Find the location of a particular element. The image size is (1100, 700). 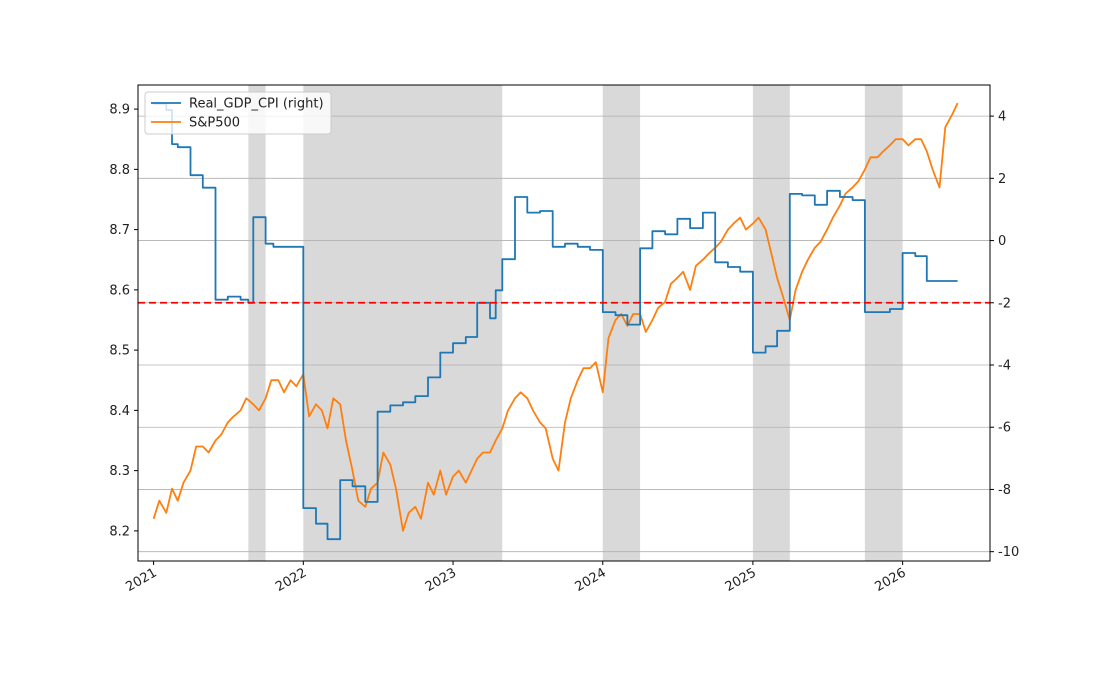

y-right-tick-label: -10 is located at coordinates (1008, 552).